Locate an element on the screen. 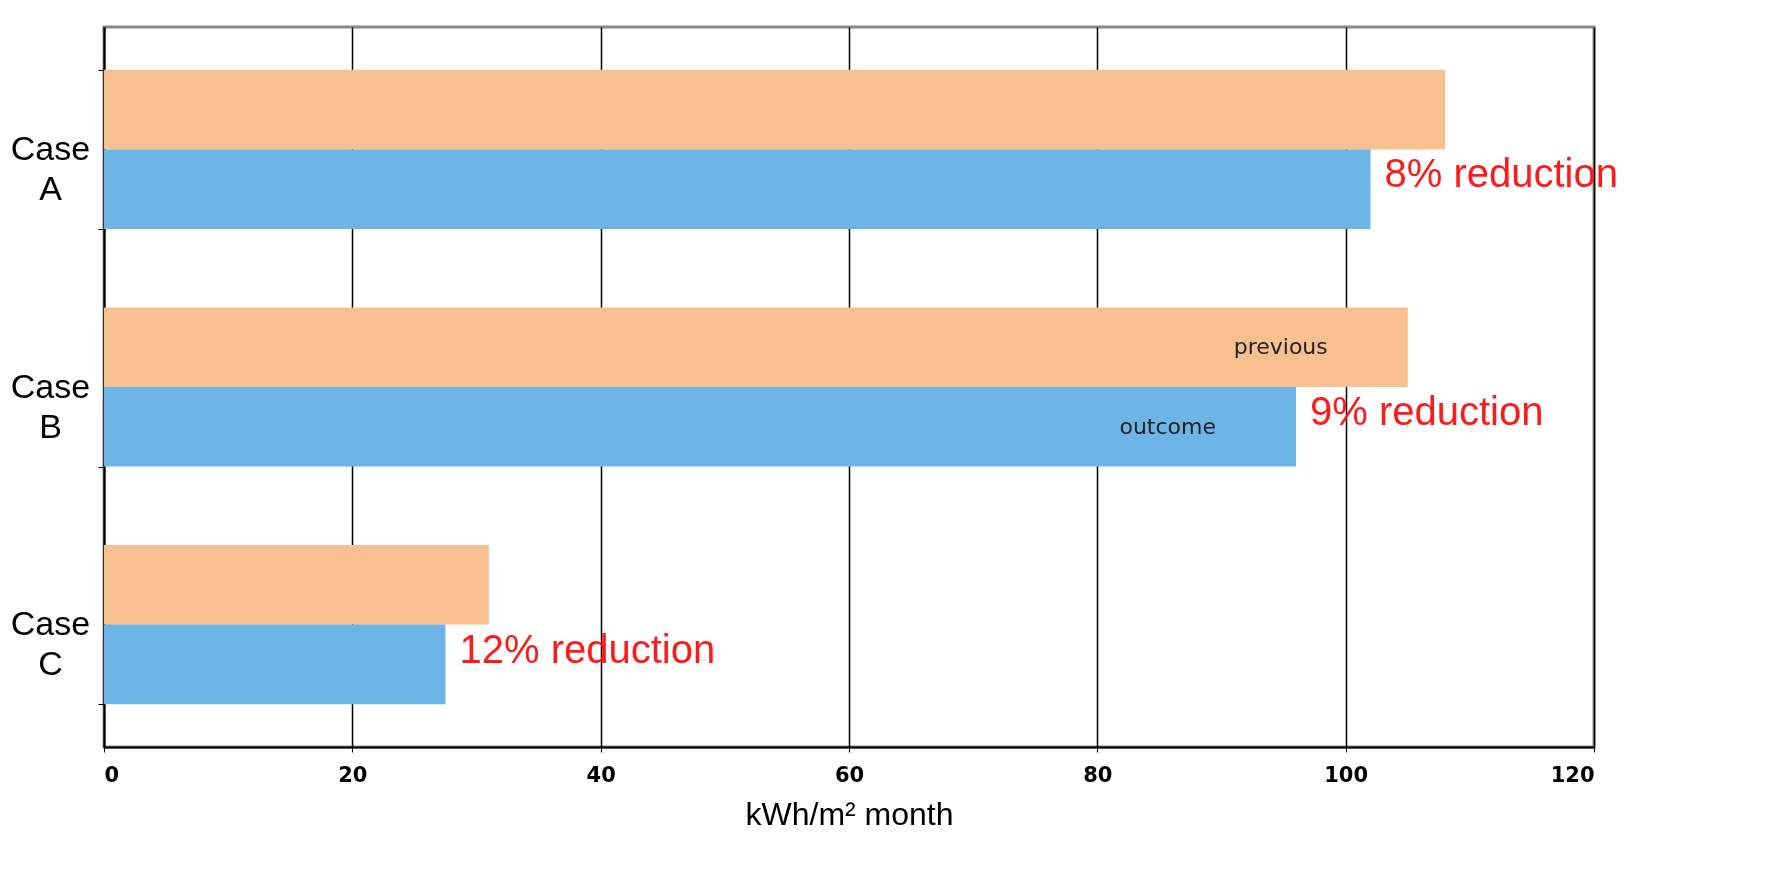  x-tick-label: 60 is located at coordinates (849, 774).